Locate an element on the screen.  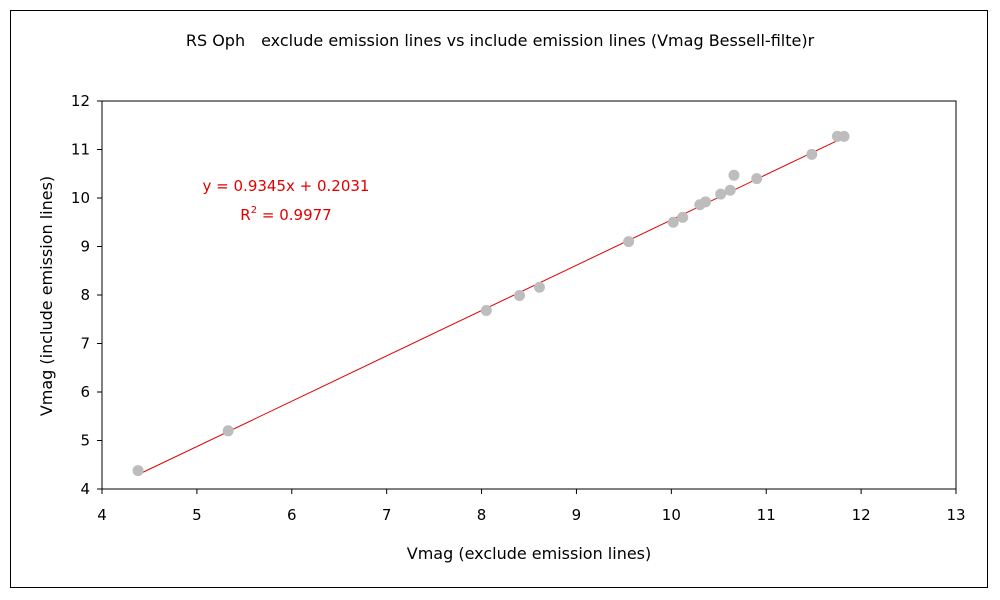
r-squared-value: = 0.9977 is located at coordinates (294, 215).